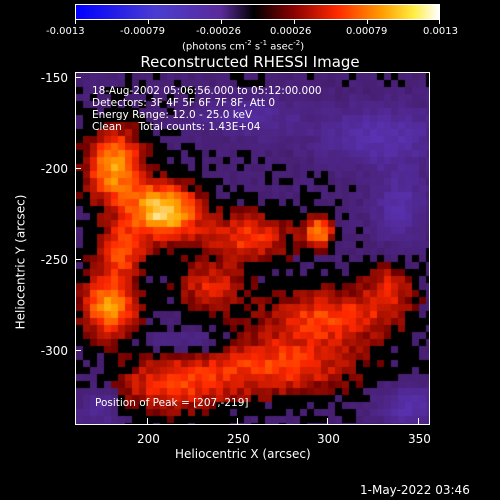 The image size is (500, 500). I want to click on colorbar-tick-label: 0.00079, so click(367, 31).